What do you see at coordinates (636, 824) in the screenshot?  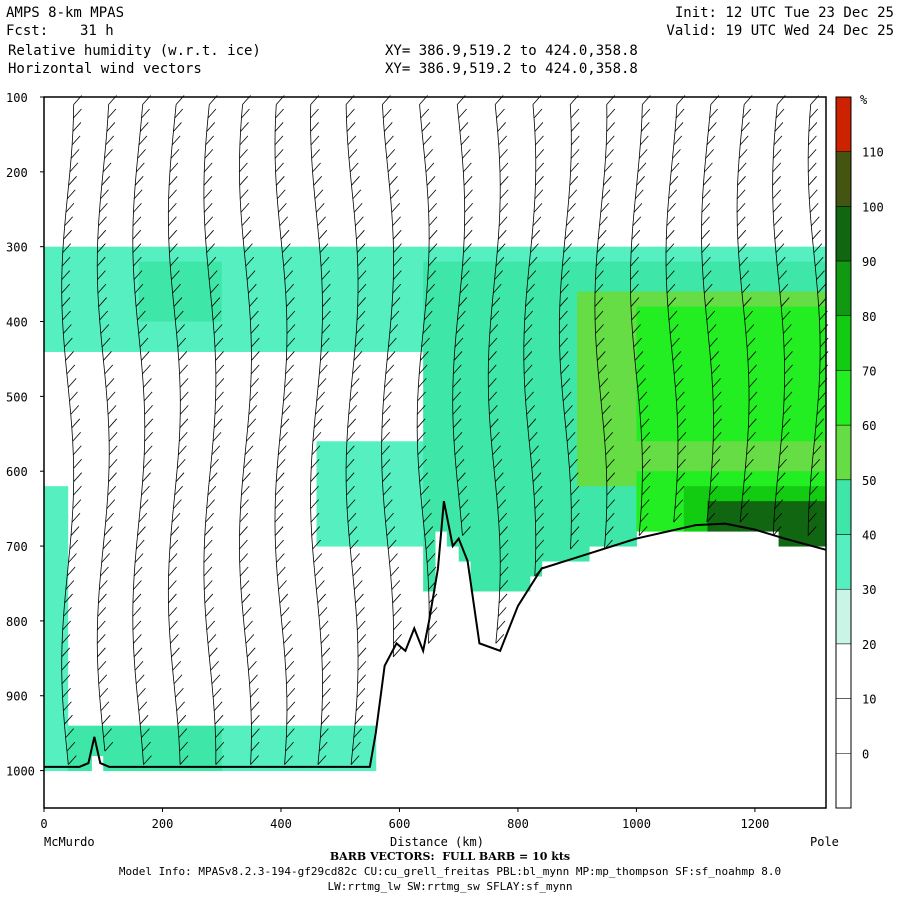 I see `x-tick-label: 1000` at bounding box center [636, 824].